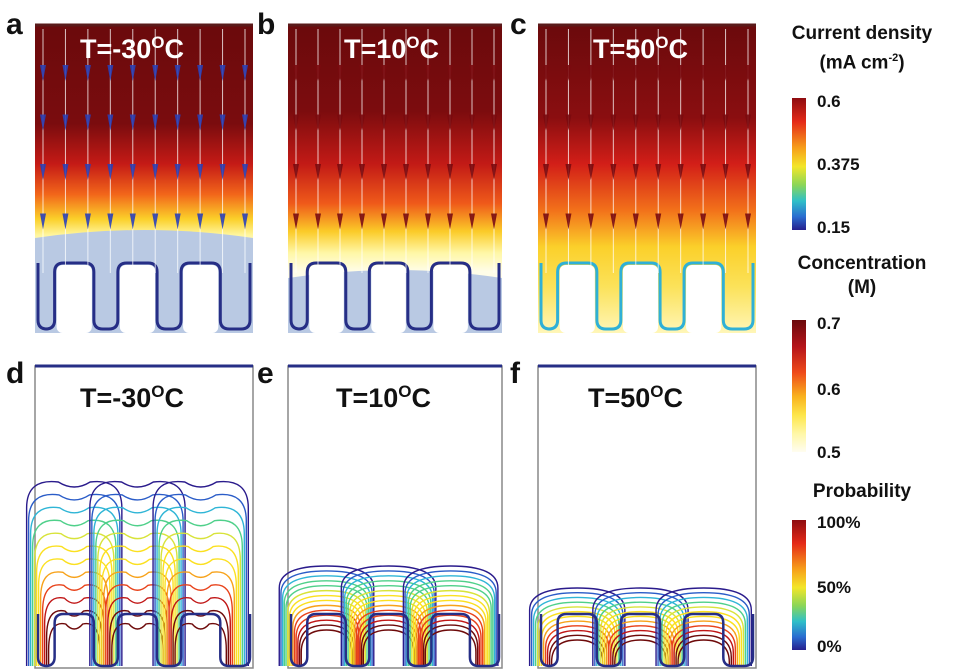  What do you see at coordinates (862, 33) in the screenshot?
I see `current-density-title: Current density` at bounding box center [862, 33].